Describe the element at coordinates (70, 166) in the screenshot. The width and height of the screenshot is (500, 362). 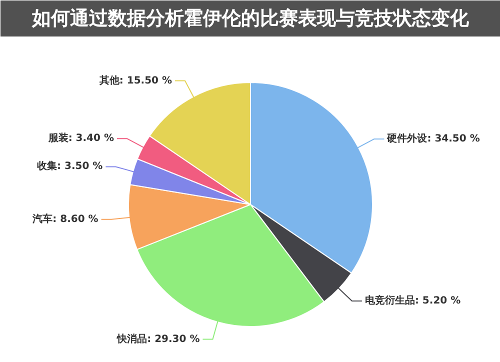
I see `slice-label: 收集: 3.50 %` at that location.